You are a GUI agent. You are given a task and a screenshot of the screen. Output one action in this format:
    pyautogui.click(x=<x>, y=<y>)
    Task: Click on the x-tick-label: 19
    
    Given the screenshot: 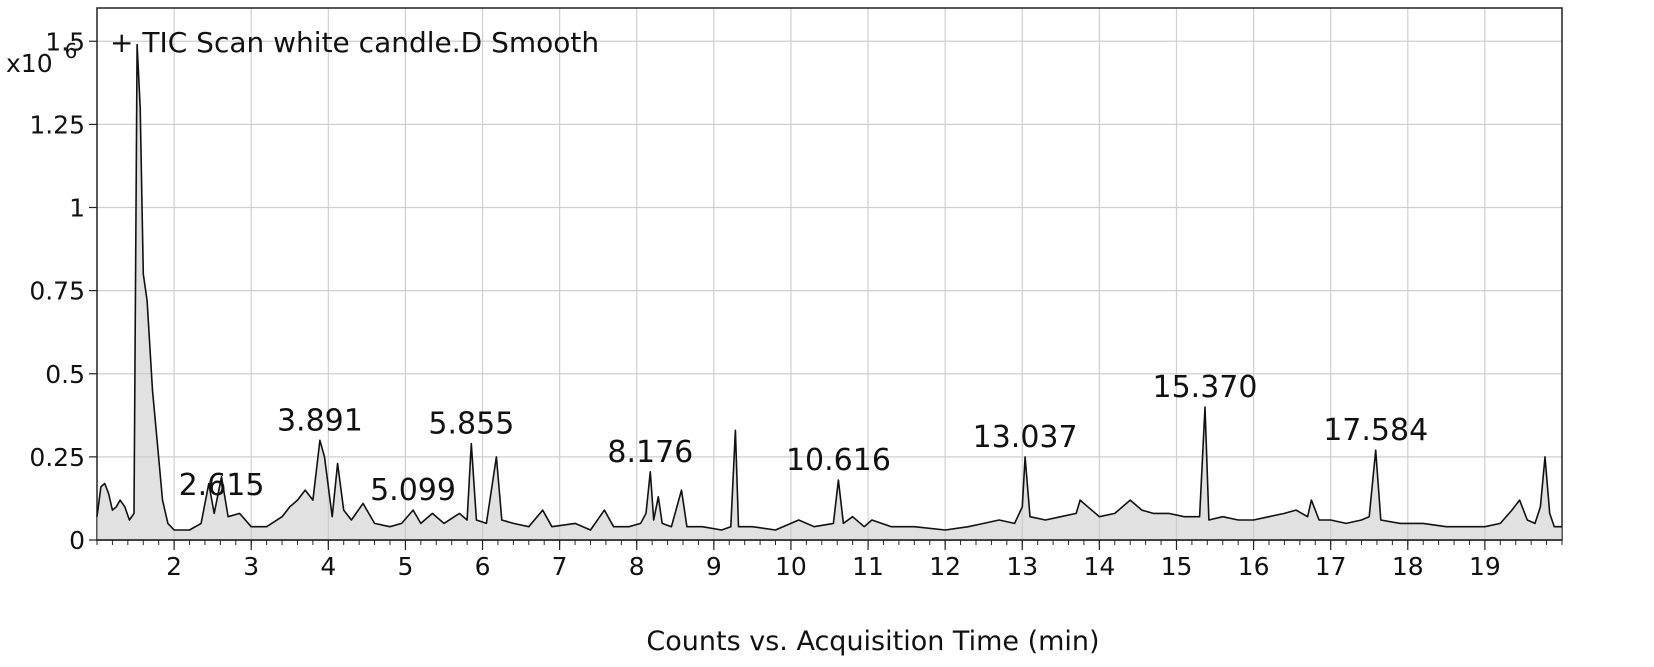 What is the action you would take?
    pyautogui.click(x=1485, y=566)
    